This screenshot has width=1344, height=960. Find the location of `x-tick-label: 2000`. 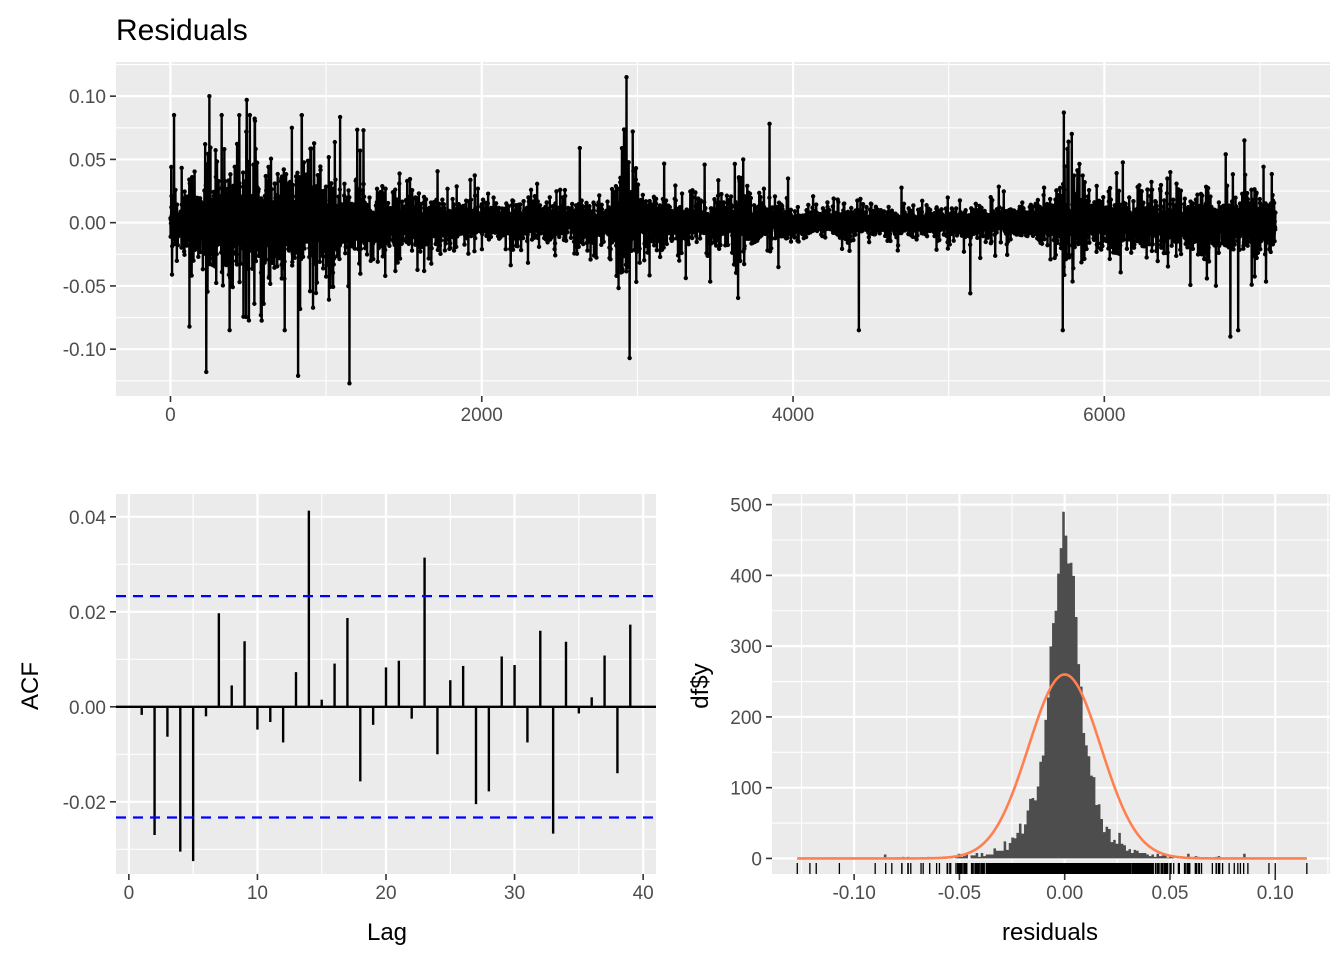

x-tick-label: 2000 is located at coordinates (482, 415).